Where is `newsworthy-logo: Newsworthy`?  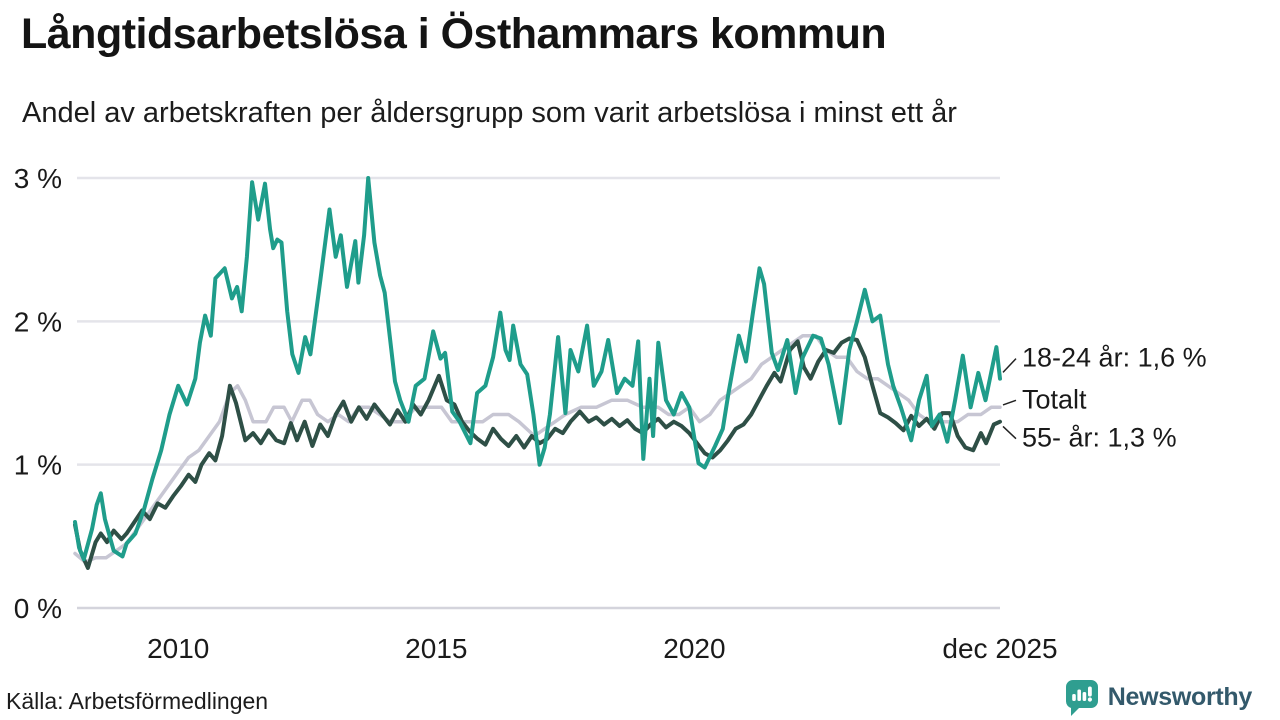
newsworthy-logo: Newsworthy is located at coordinates (1158, 697).